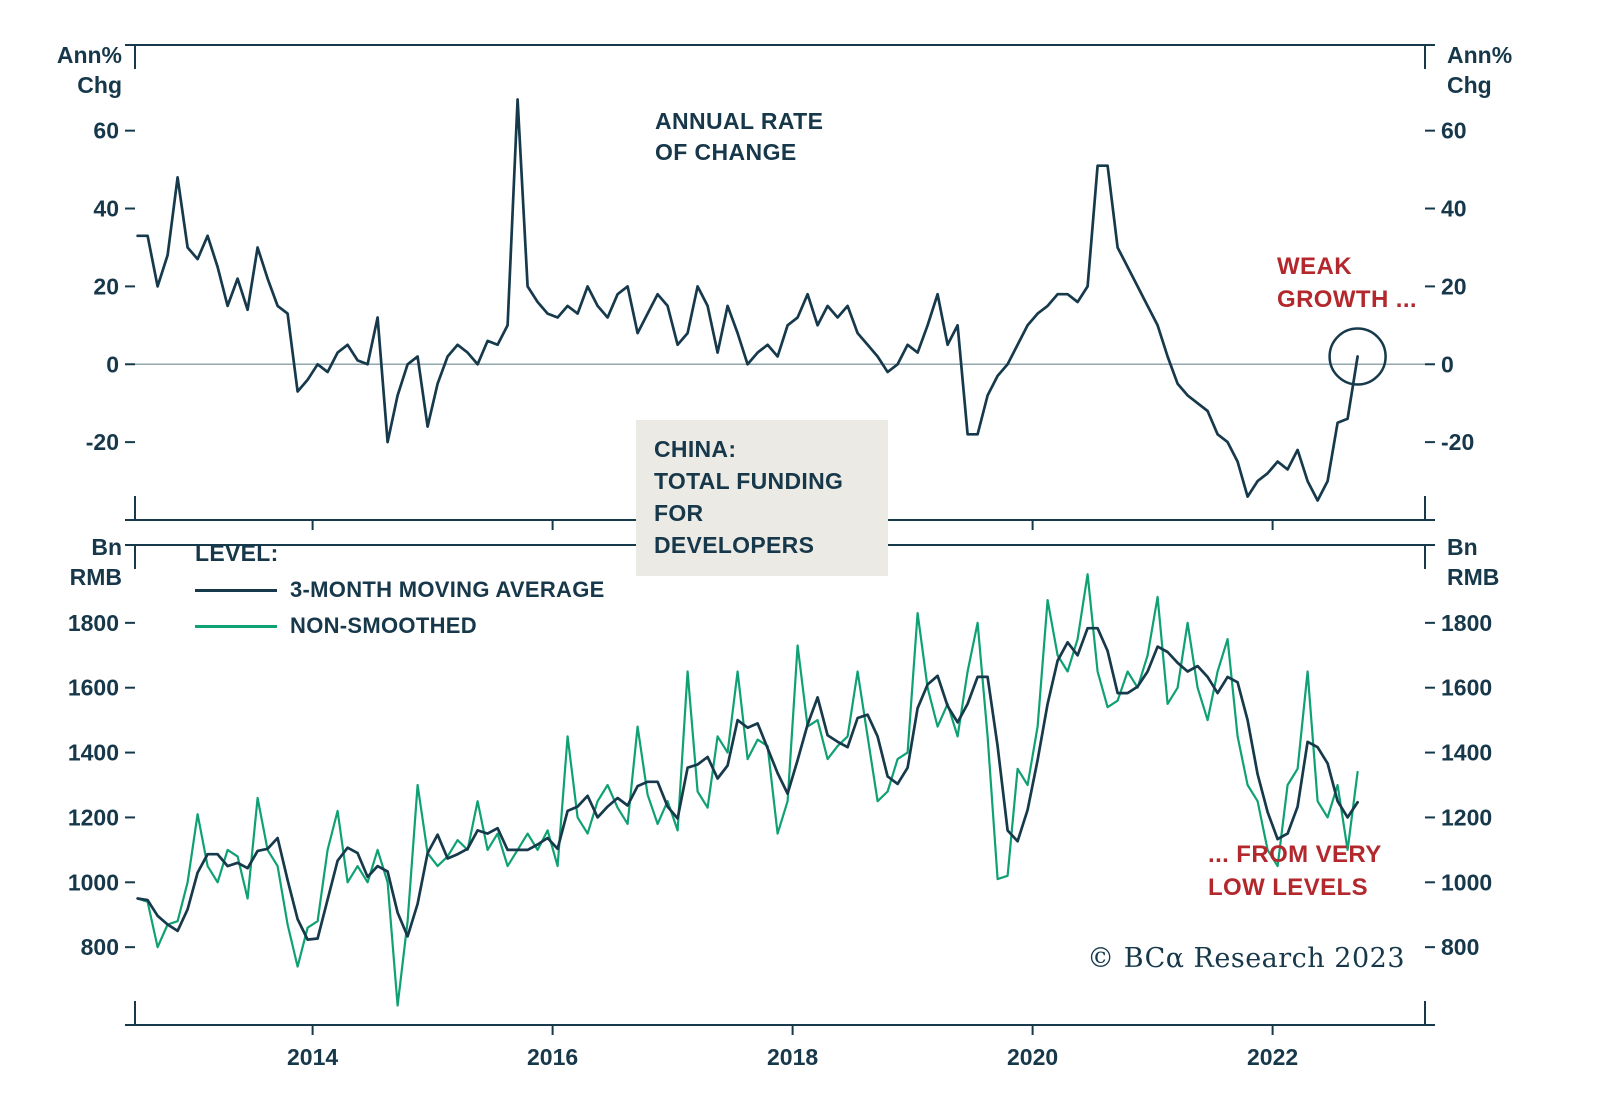  What do you see at coordinates (726, 152) in the screenshot?
I see `title-line: OF CHANGE` at bounding box center [726, 152].